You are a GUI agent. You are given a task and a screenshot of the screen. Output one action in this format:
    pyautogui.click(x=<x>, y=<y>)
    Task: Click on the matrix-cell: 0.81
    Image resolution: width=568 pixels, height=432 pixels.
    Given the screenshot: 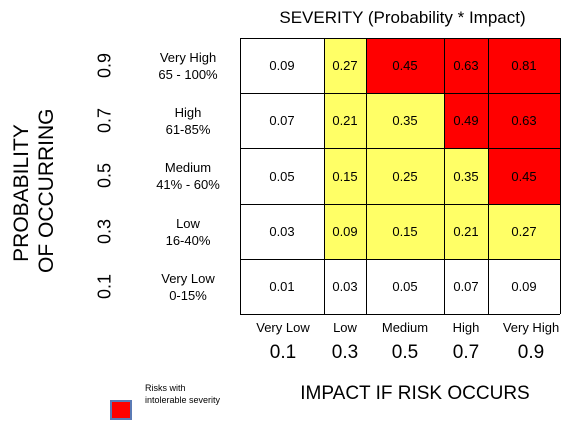 What is the action you would take?
    pyautogui.click(x=524, y=65)
    